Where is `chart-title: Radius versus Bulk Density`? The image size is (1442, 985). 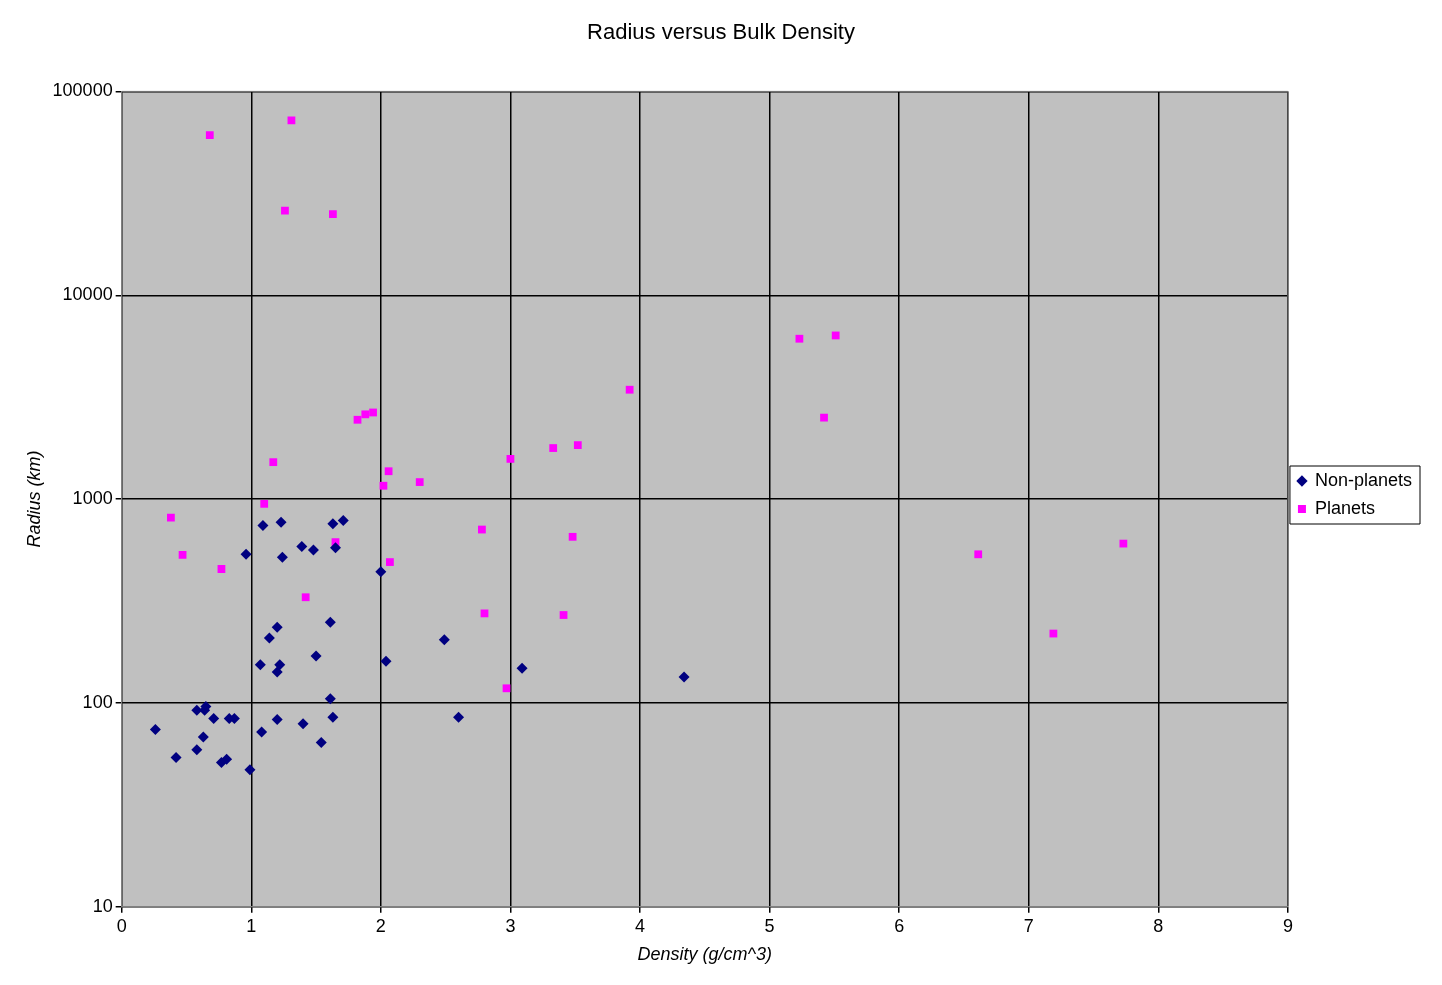 chart-title: Radius versus Bulk Density is located at coordinates (721, 32).